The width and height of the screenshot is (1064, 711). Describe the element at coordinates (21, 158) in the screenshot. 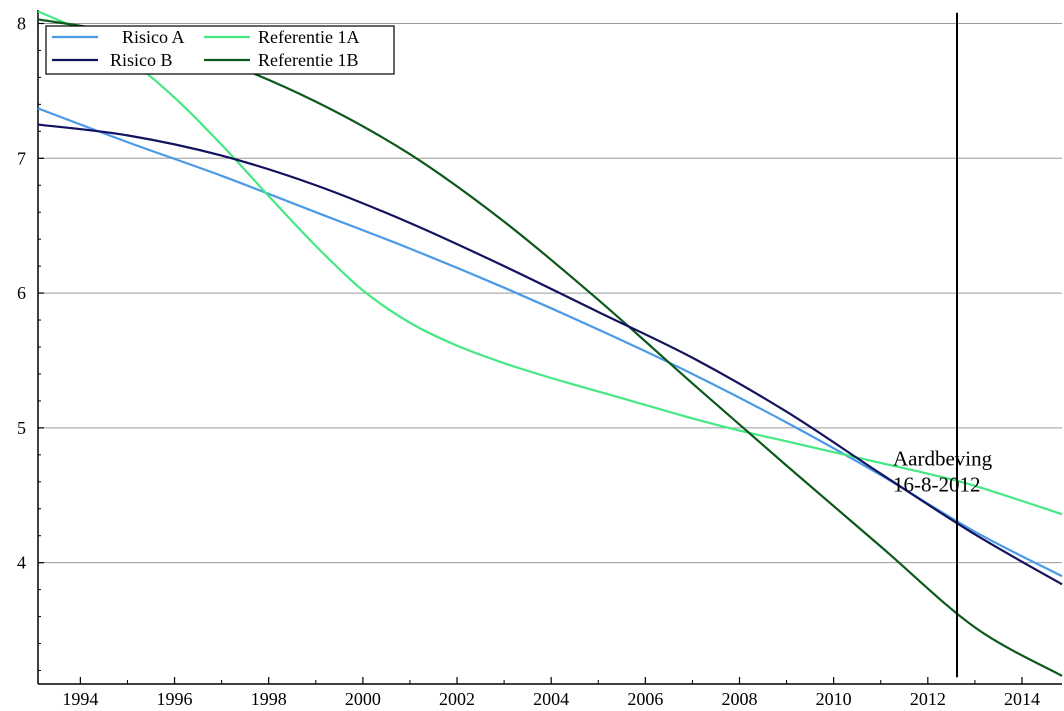

I see `y-tick-label: 7` at that location.